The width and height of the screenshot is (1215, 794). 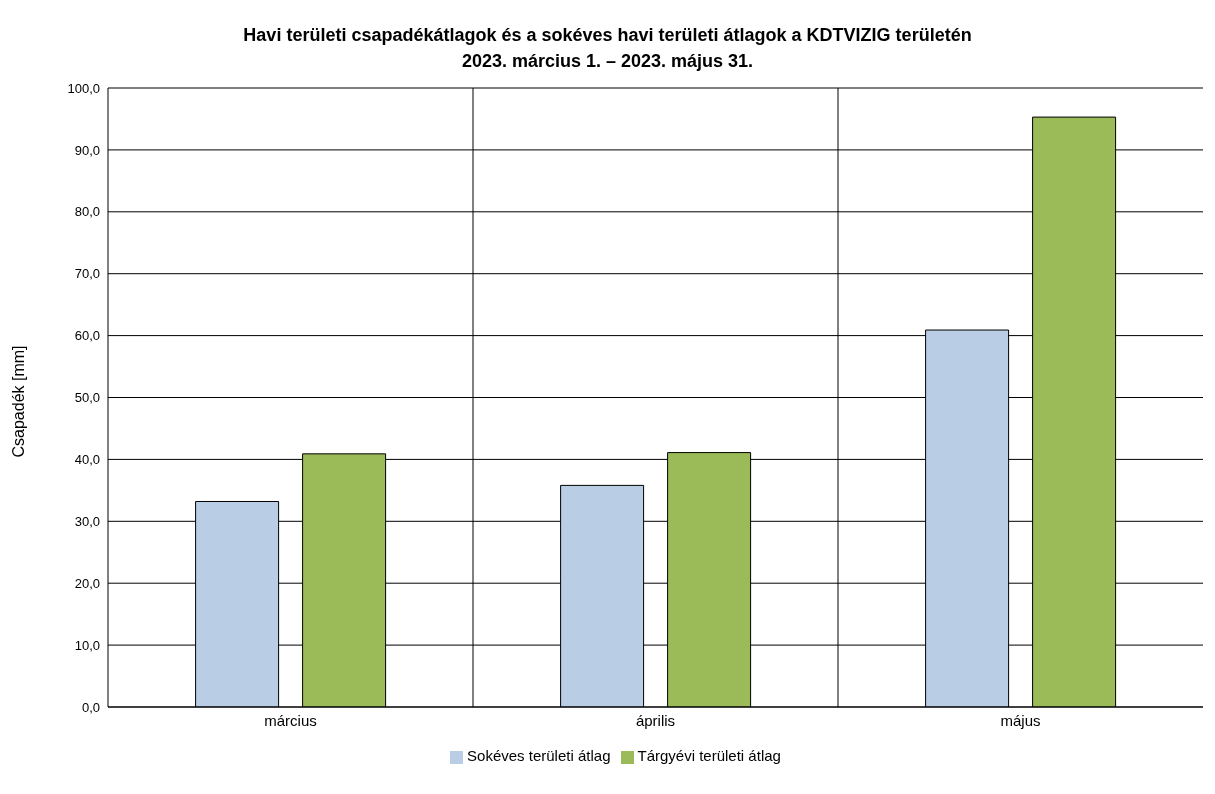 What do you see at coordinates (87, 150) in the screenshot?
I see `y-tick-label: 90,0` at bounding box center [87, 150].